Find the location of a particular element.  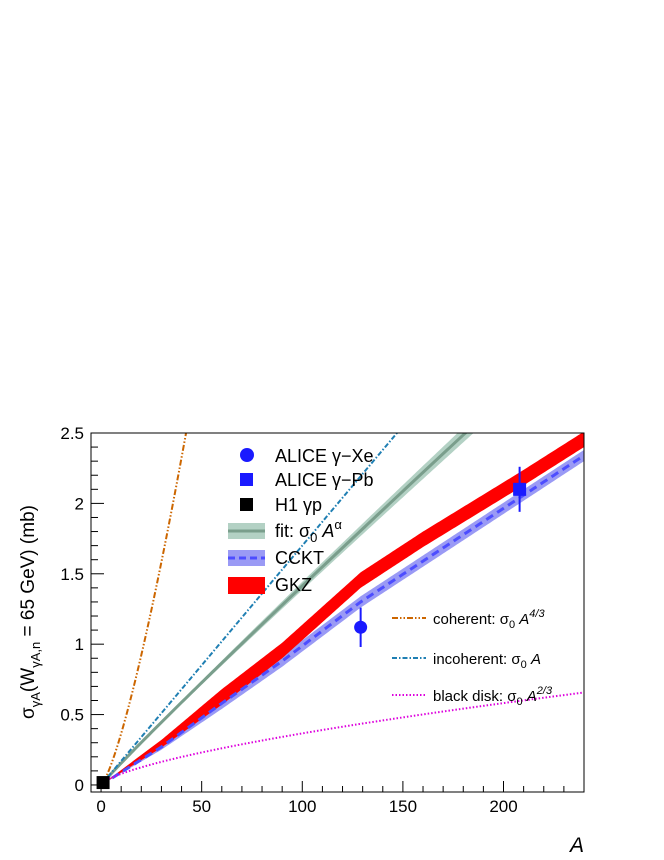

y-tick-label: 0.5 is located at coordinates (72, 715).